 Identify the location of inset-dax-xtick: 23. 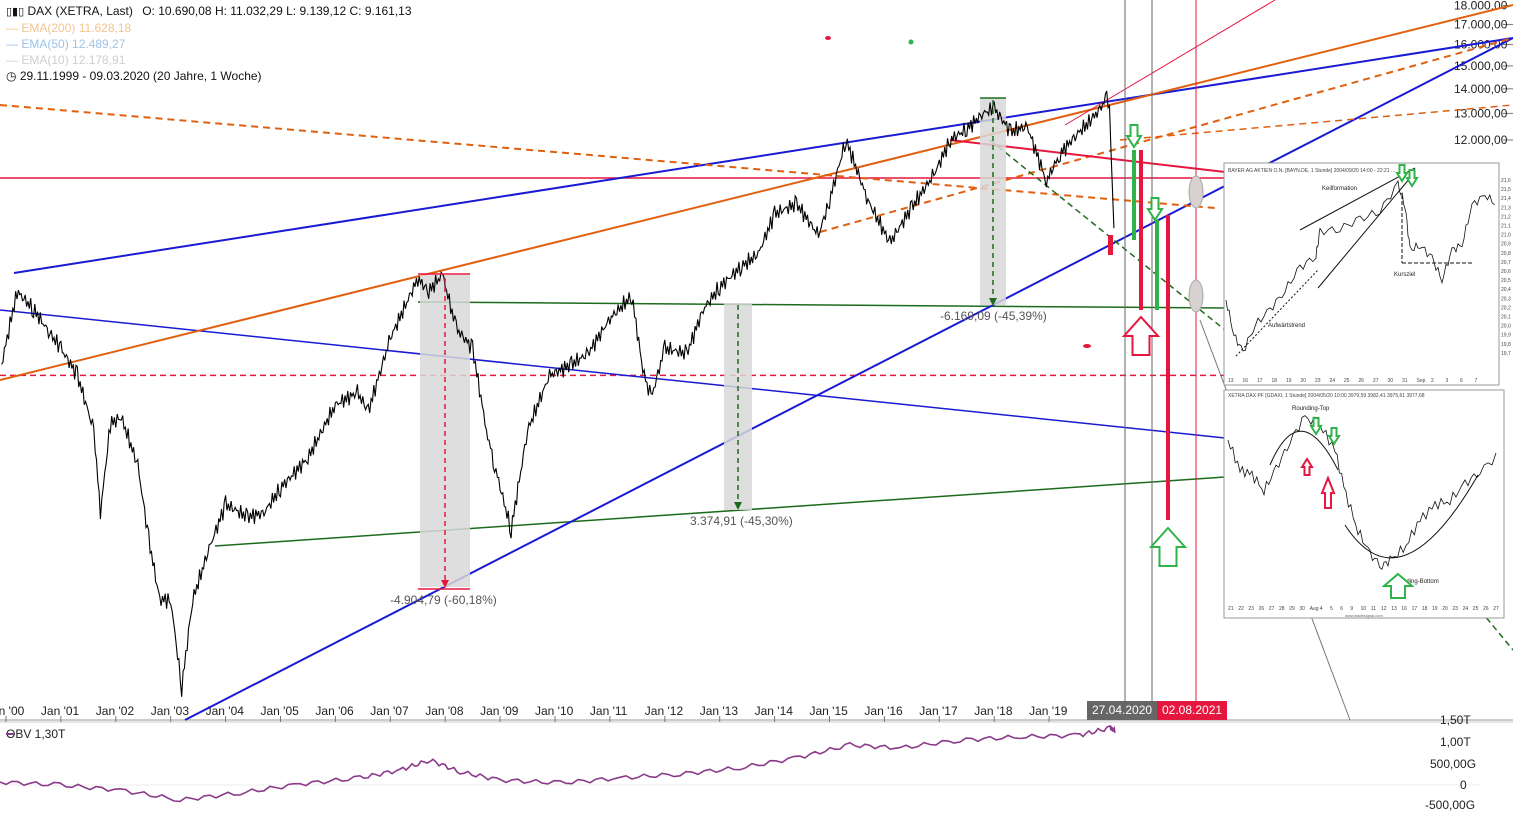
(1251, 609).